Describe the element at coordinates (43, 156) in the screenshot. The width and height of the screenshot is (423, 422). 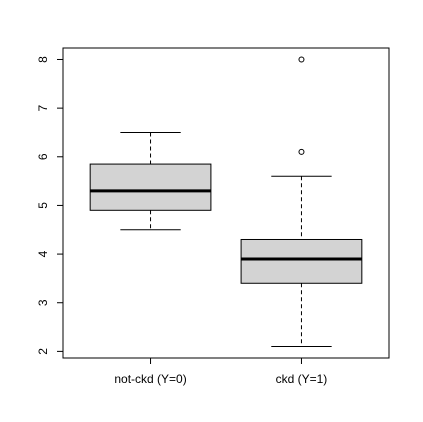
I see `y-tick-label: 6` at that location.